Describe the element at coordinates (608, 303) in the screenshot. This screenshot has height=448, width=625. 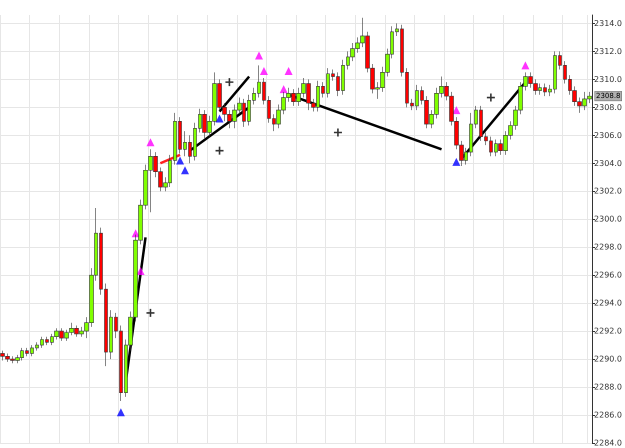
I see `y-tick-label: 2294.0` at that location.